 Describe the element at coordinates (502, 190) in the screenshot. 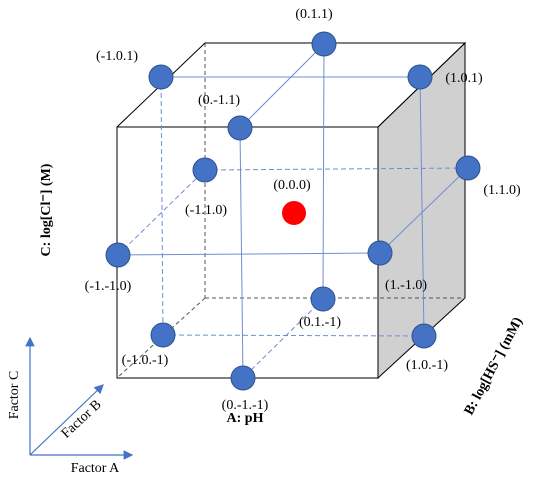

I see `node-label: (1.1.0)` at that location.